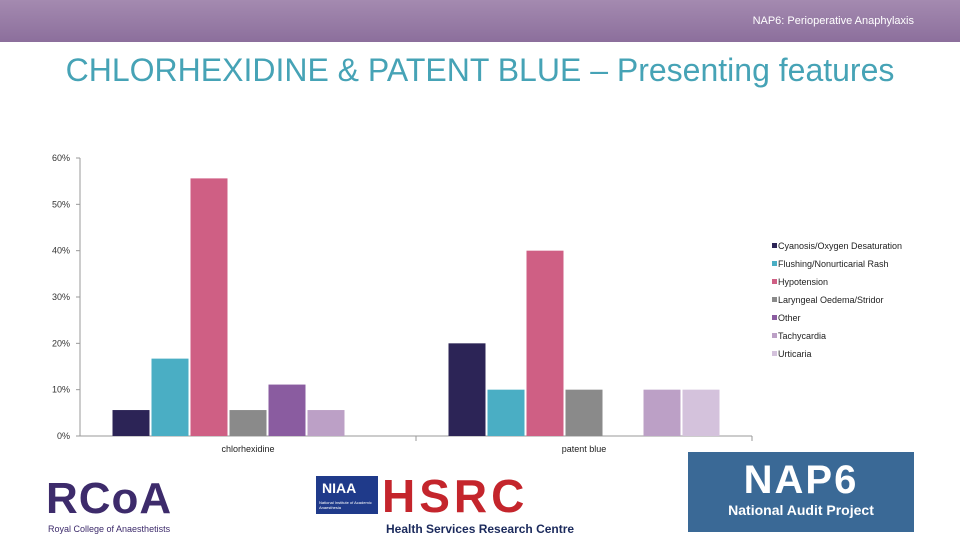  What do you see at coordinates (109, 529) in the screenshot?
I see `rcoa-logo-subtitle: Royal College of Anaesthetists` at bounding box center [109, 529].